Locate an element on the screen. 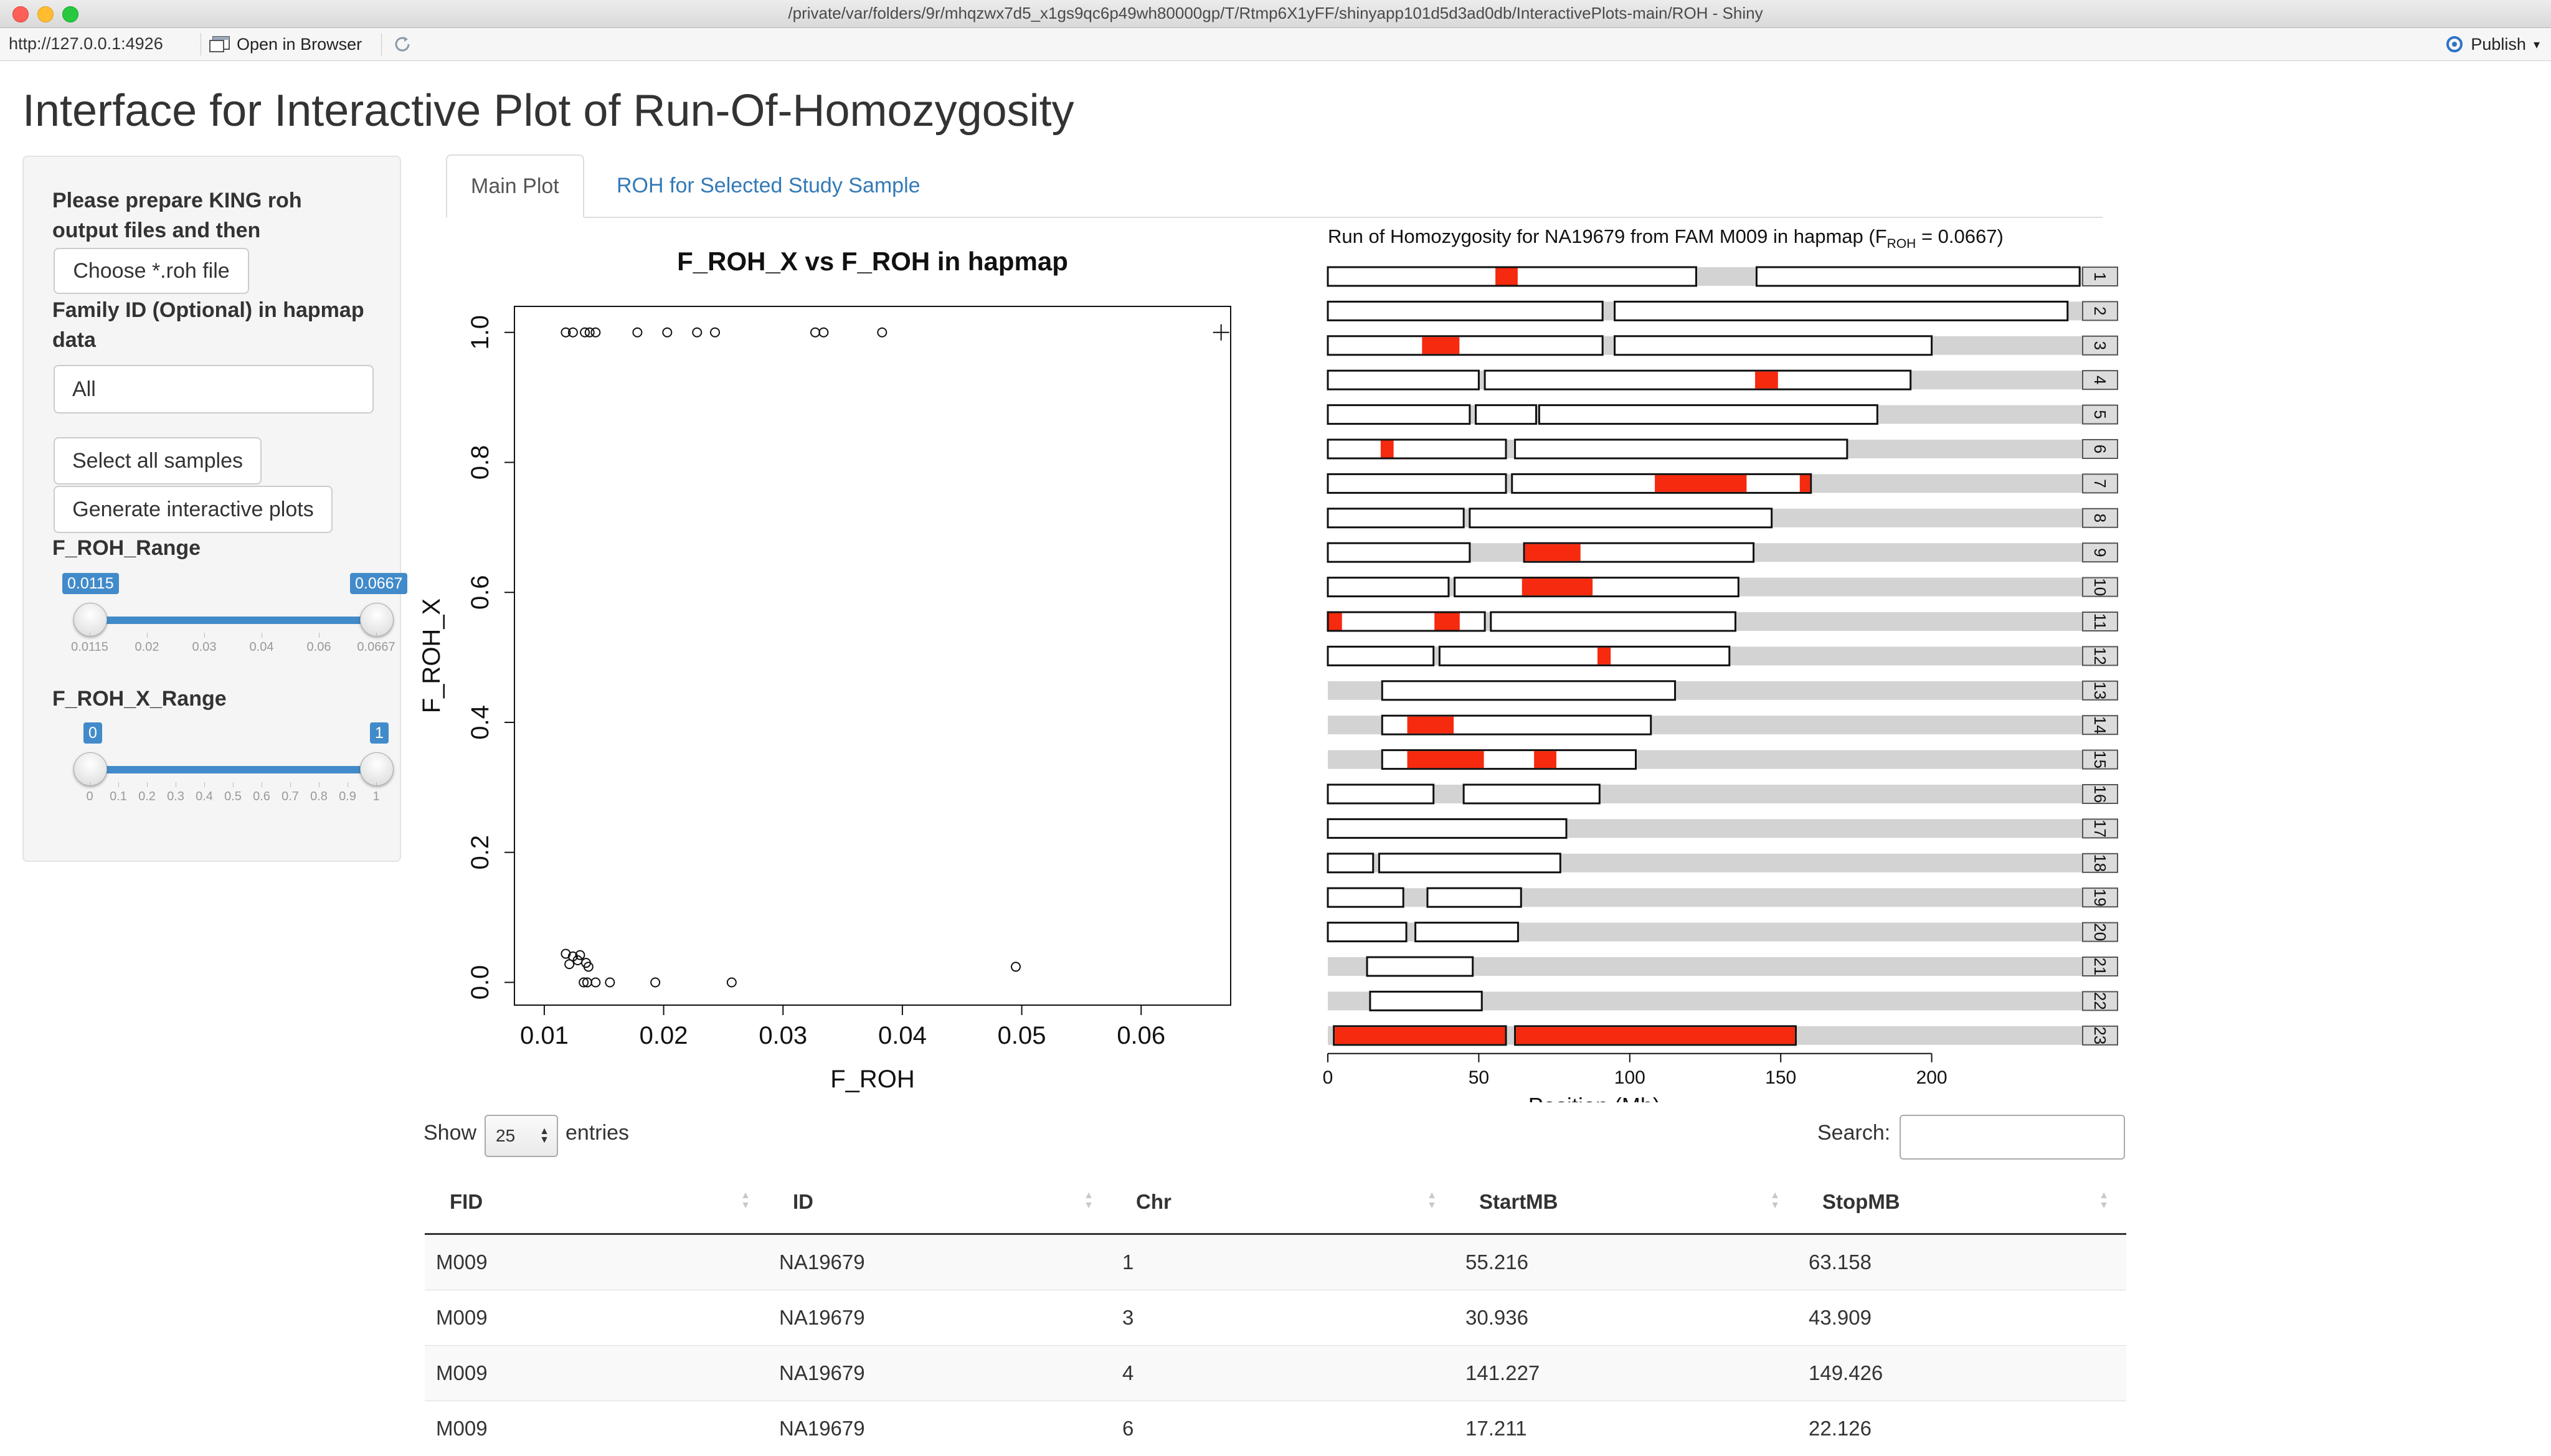 The image size is (2551, 1456). x-tick-label: 0 is located at coordinates (1328, 1077).